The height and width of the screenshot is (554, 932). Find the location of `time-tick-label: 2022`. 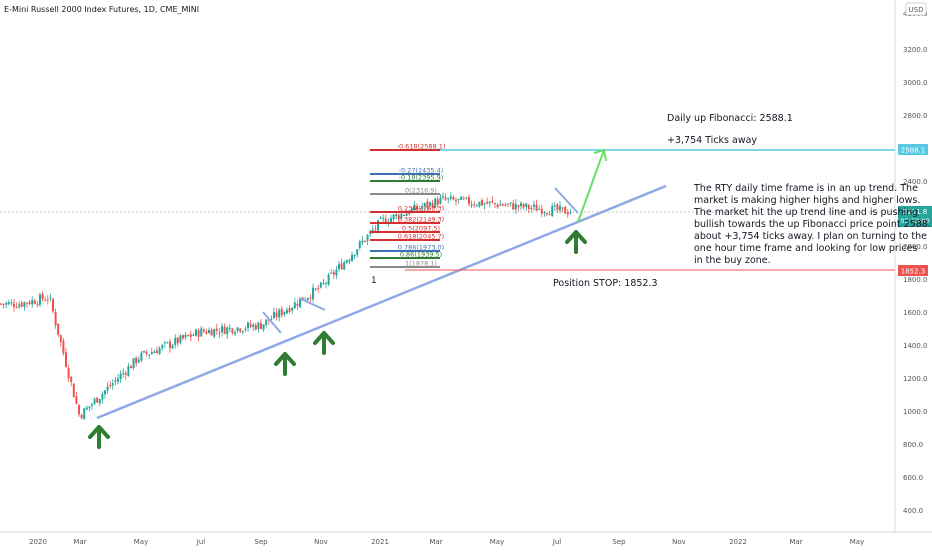

time-tick-label: 2022 is located at coordinates (738, 542).